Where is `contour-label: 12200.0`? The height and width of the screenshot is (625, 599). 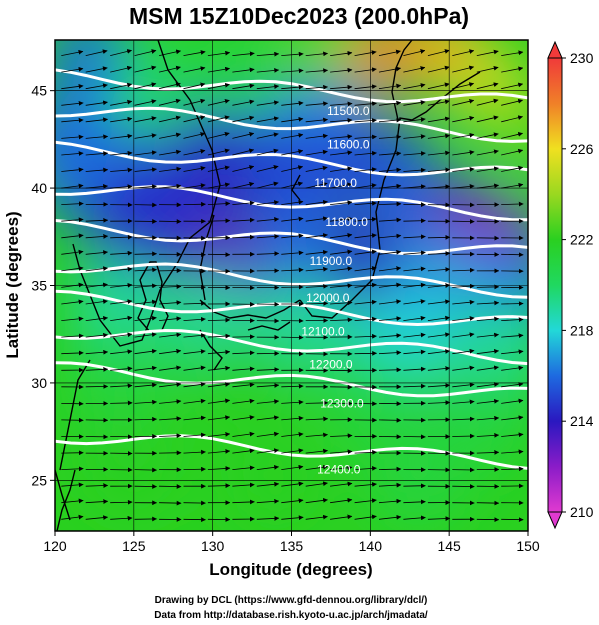 contour-label: 12200.0 is located at coordinates (331, 364).